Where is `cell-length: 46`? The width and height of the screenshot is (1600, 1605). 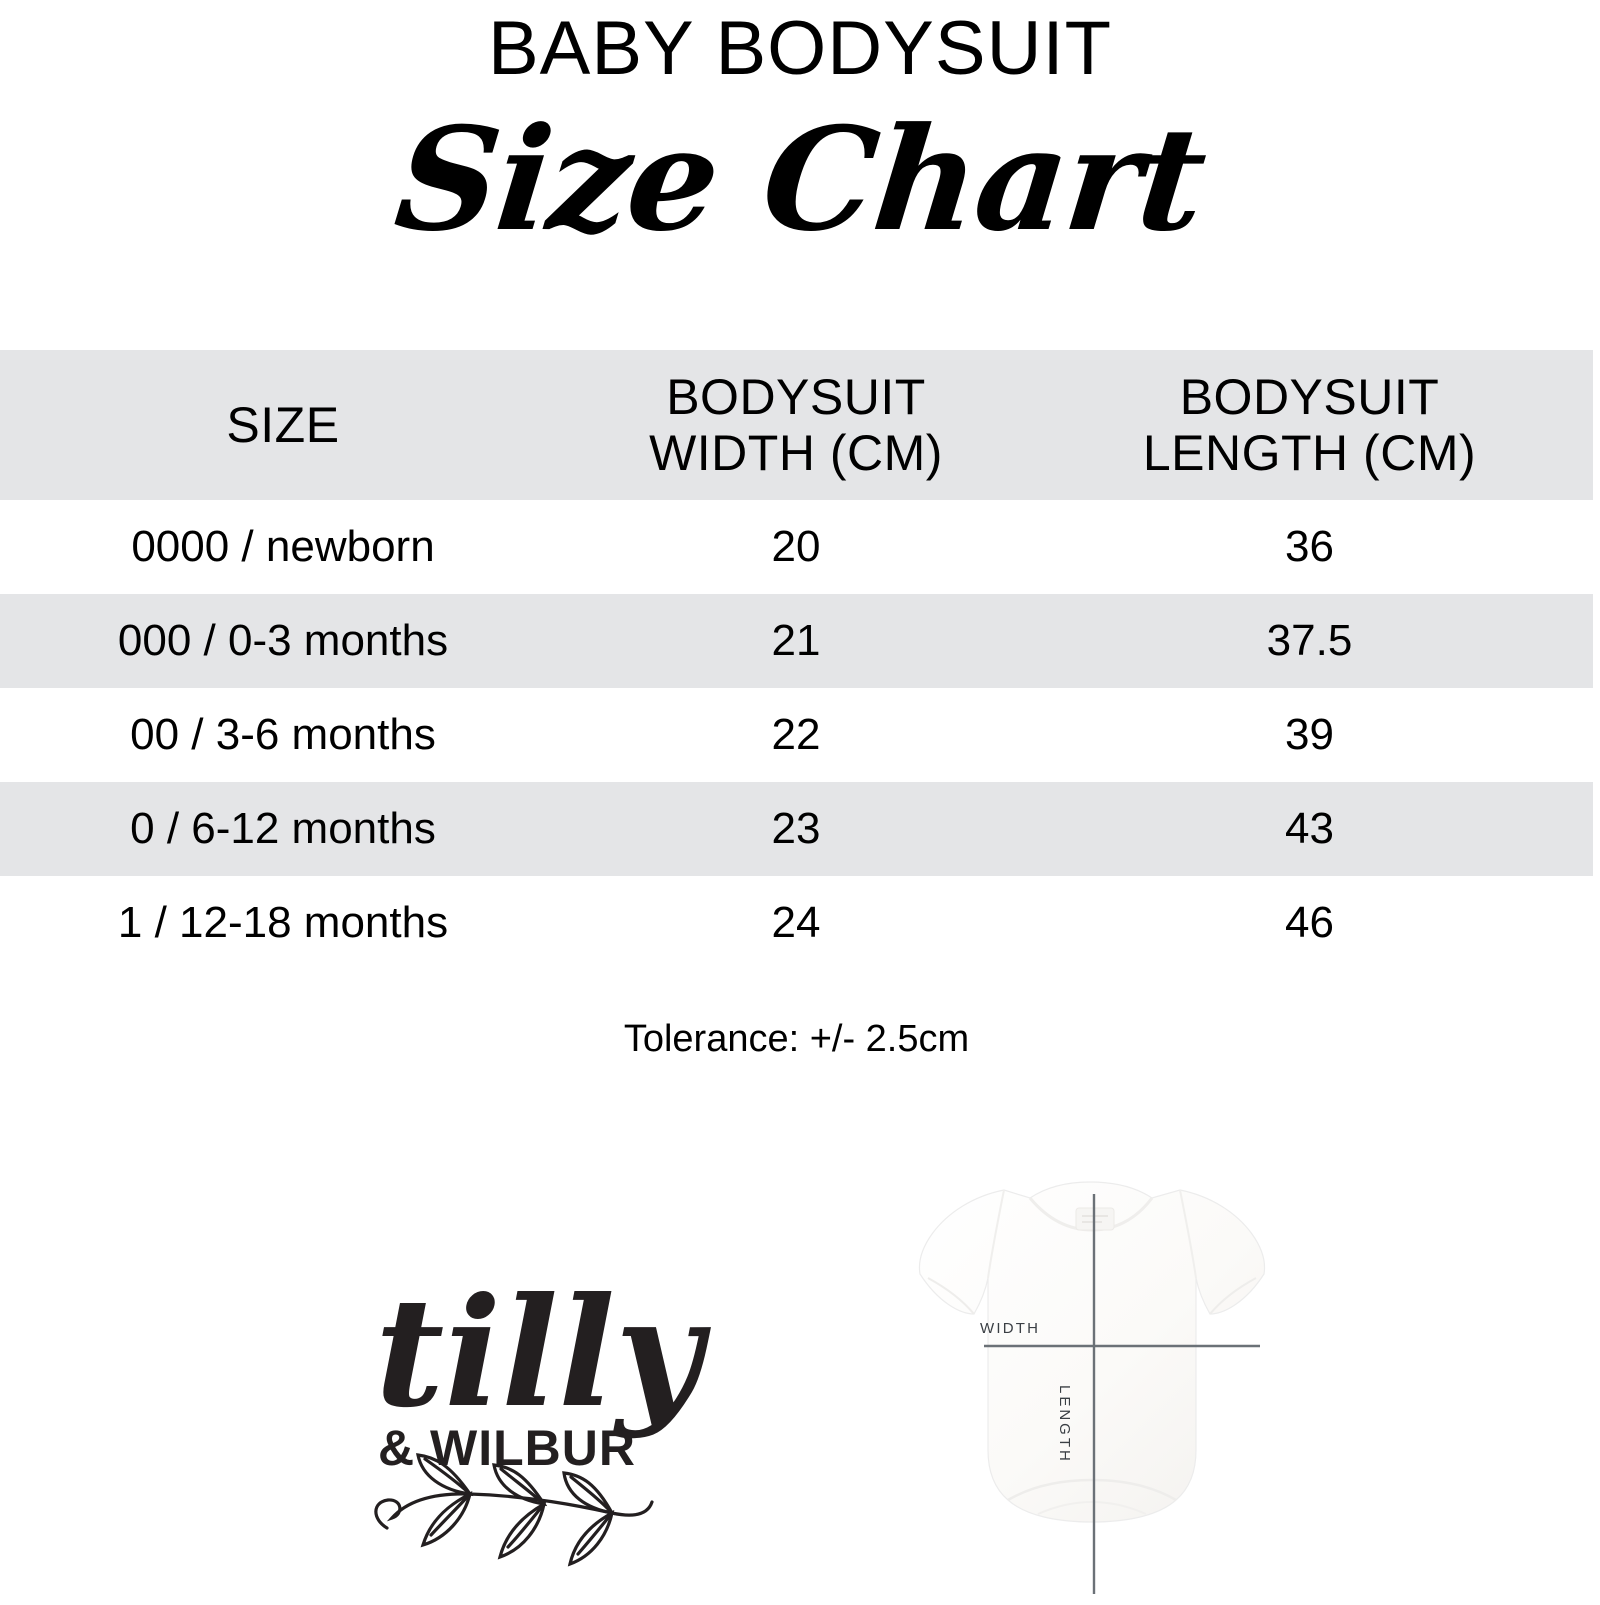 cell-length: 46 is located at coordinates (1309, 922).